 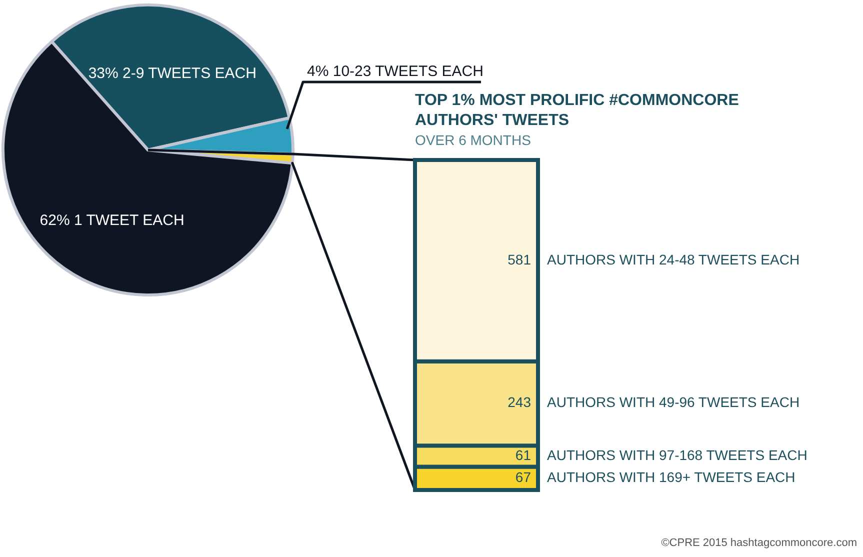 I want to click on series-label: AUTHORS WITH 97-168 TWEETS EACH, so click(x=677, y=454).